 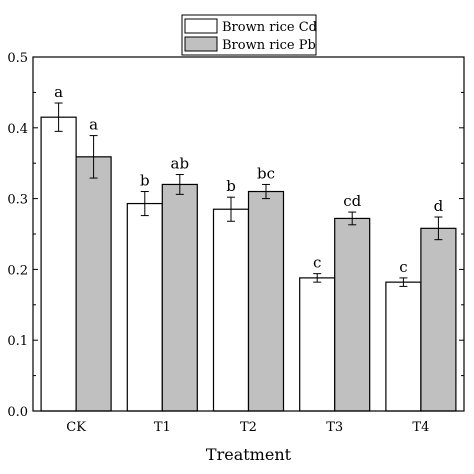 What do you see at coordinates (334, 427) in the screenshot?
I see `x-tick-label: T3` at bounding box center [334, 427].